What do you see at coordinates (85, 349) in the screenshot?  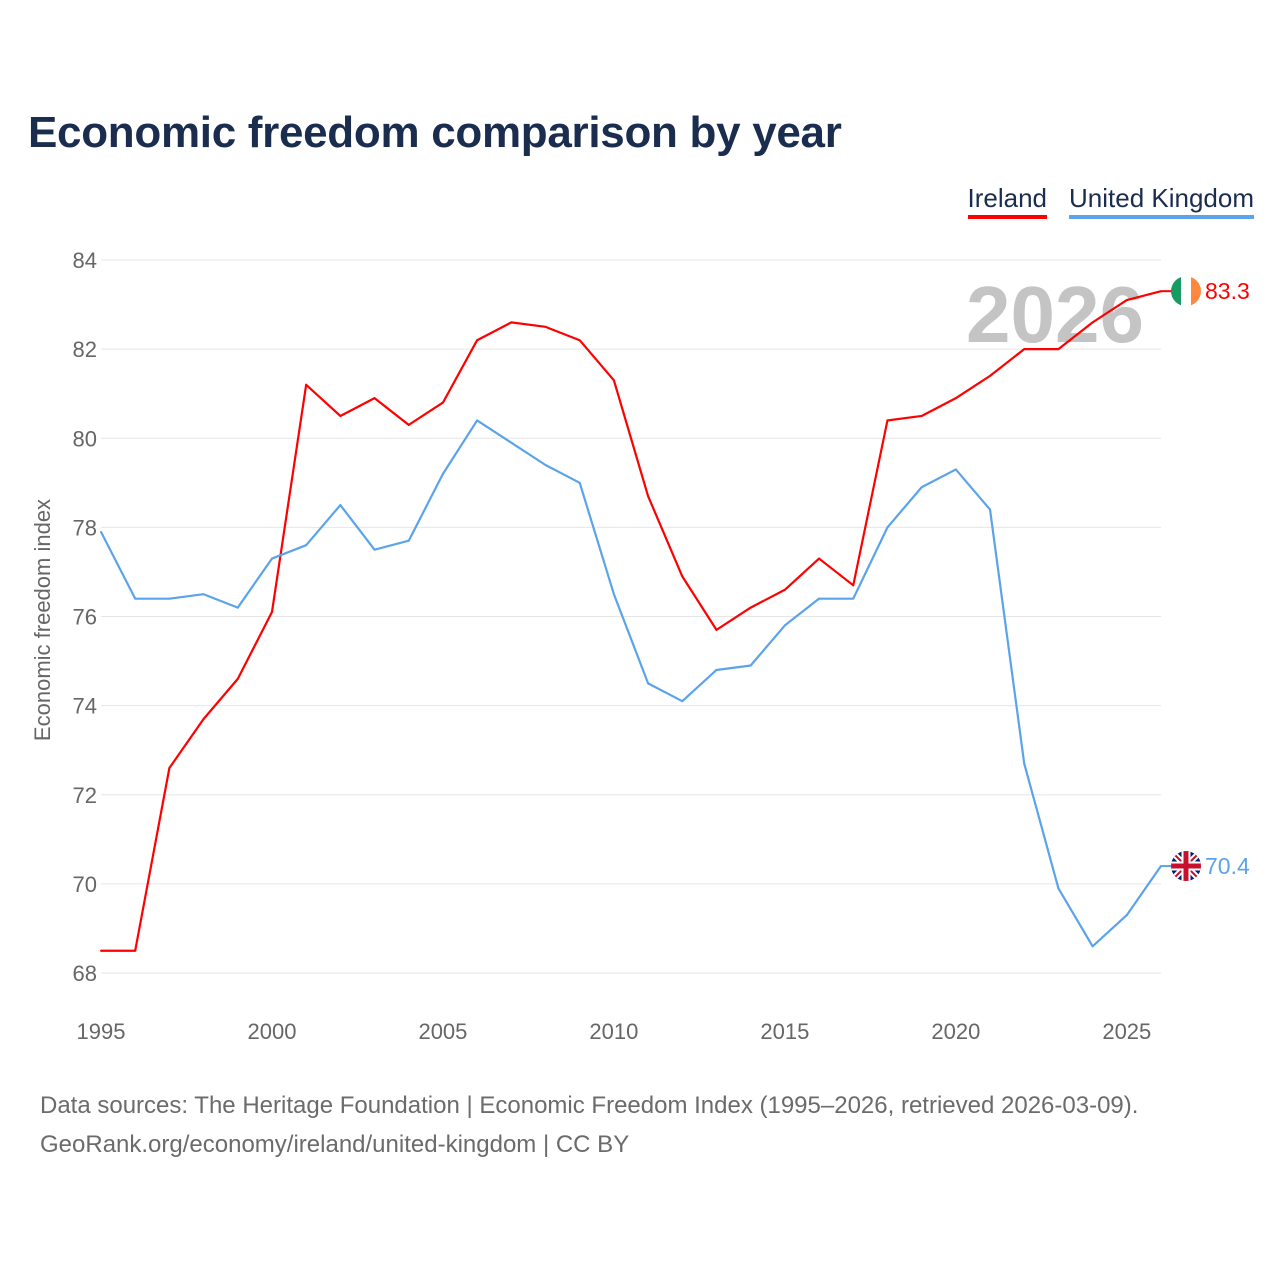 I see `y-tick-label: 82` at bounding box center [85, 349].